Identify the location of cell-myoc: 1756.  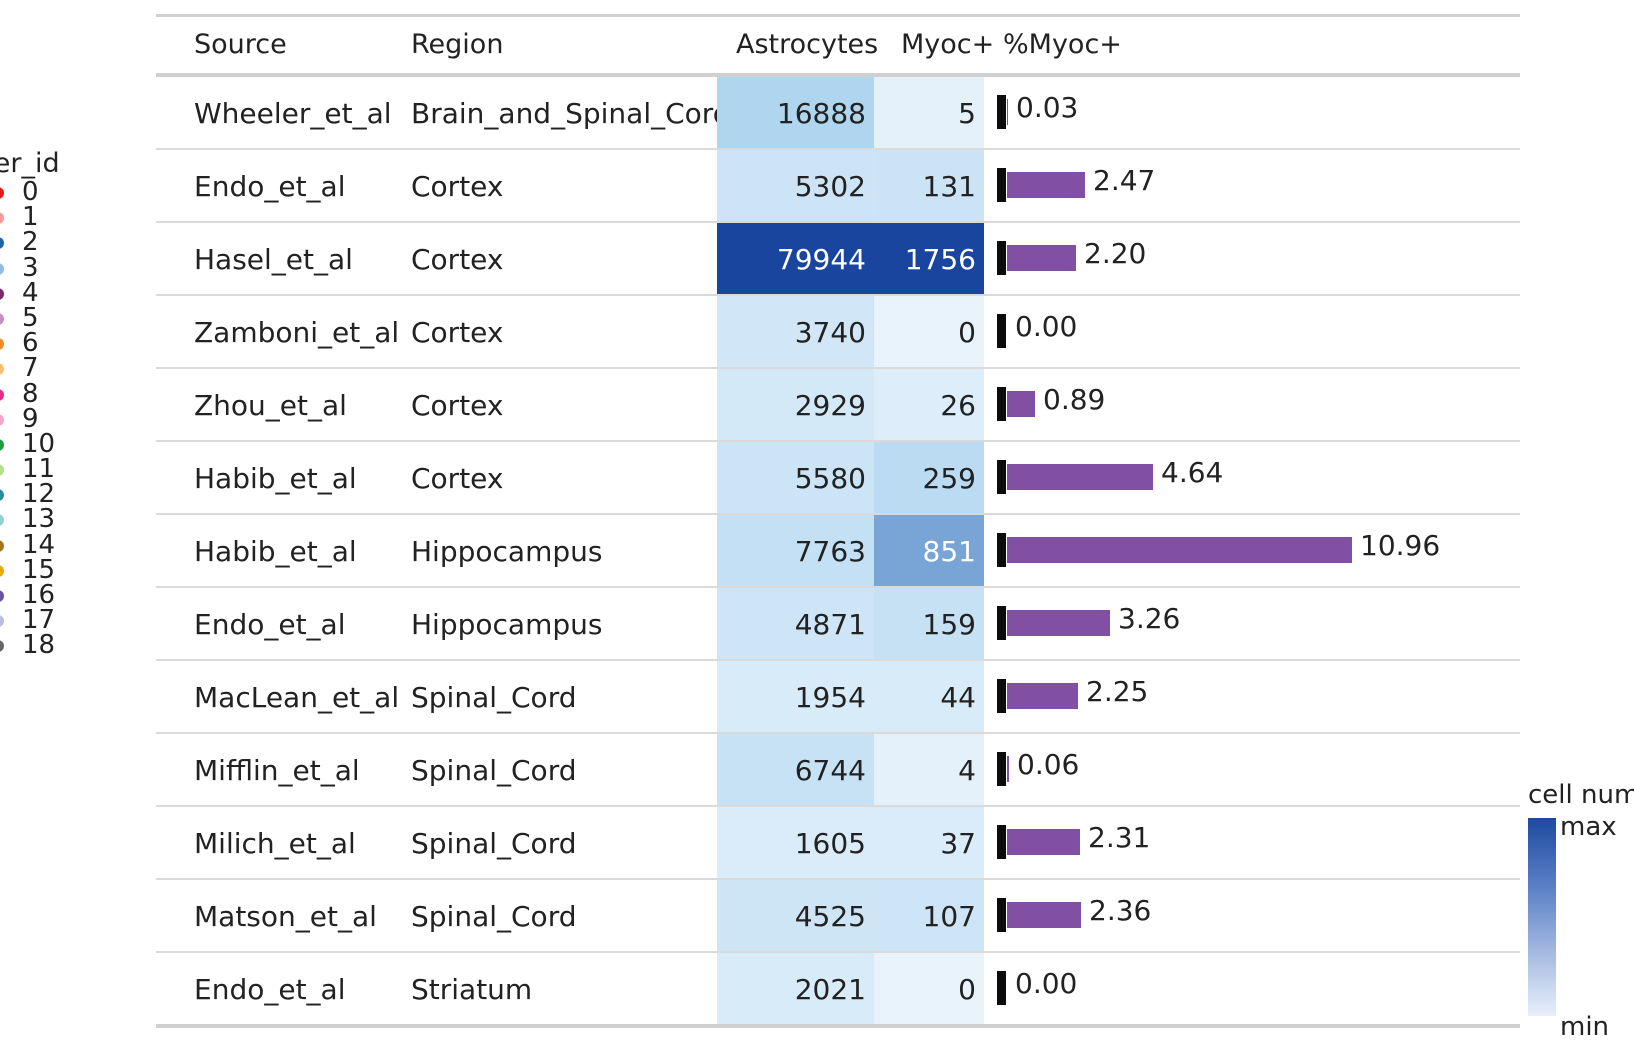
(929, 258).